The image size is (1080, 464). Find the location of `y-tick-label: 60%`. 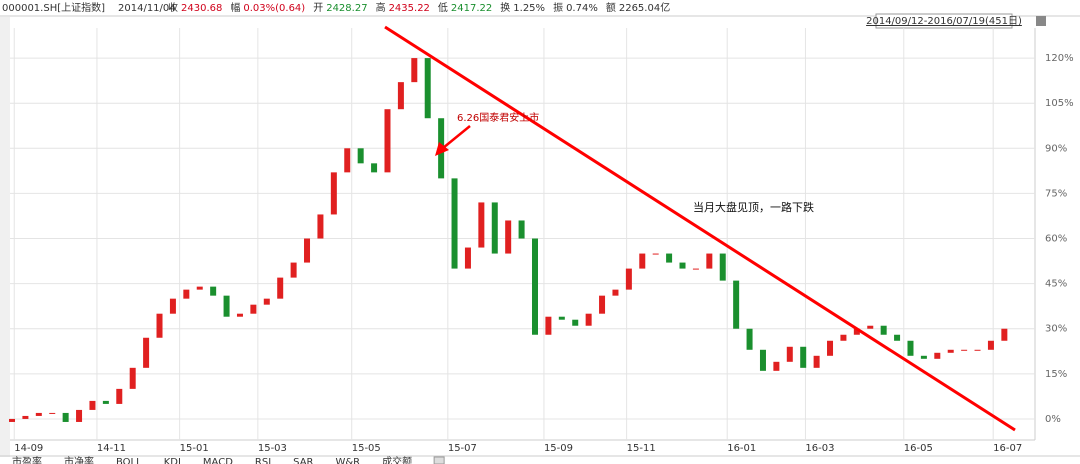

y-tick-label: 60% is located at coordinates (1056, 239).